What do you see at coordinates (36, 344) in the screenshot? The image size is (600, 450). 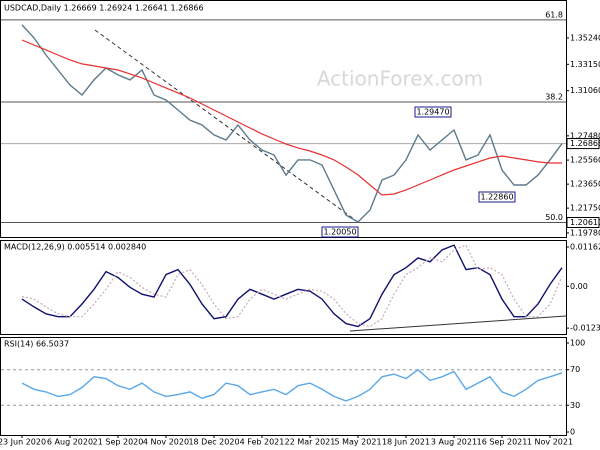 I see `rsi-title: RSI(14) 66.5037` at bounding box center [36, 344].